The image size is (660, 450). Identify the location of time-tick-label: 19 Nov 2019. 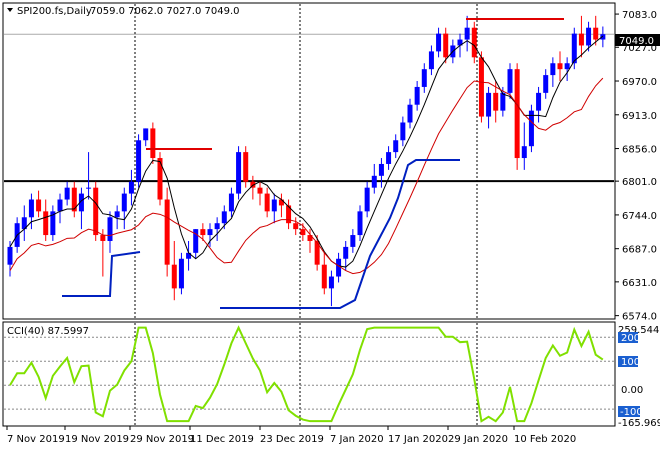
(97, 439).